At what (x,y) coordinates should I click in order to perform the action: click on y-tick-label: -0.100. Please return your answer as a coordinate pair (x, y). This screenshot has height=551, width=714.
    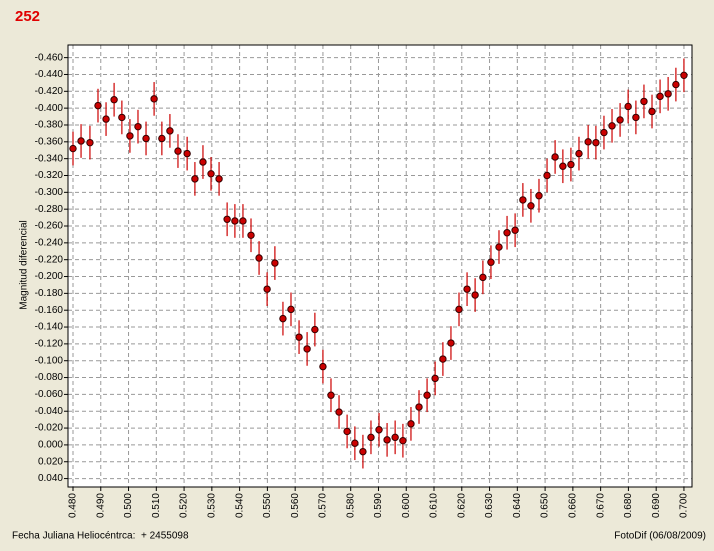
    Looking at the image, I should click on (49, 360).